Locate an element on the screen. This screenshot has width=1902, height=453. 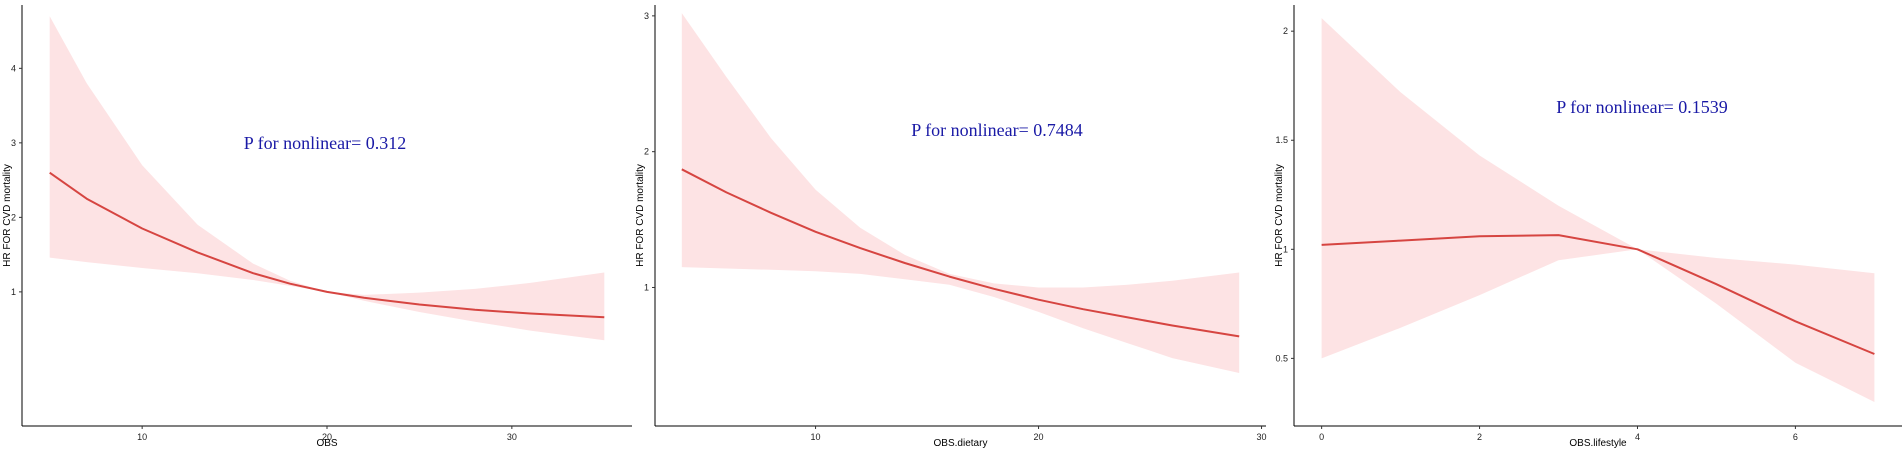
y-tick-label: 0.5 is located at coordinates (1281, 358).